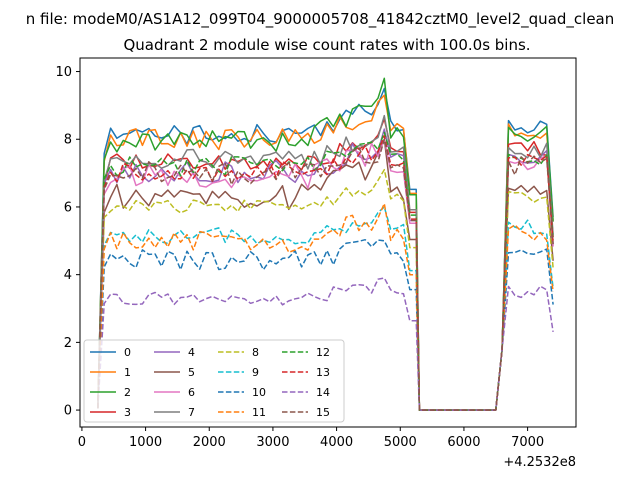 This screenshot has height=480, width=640. Describe the element at coordinates (127, 352) in the screenshot. I see `legend-label-0: 0` at that location.